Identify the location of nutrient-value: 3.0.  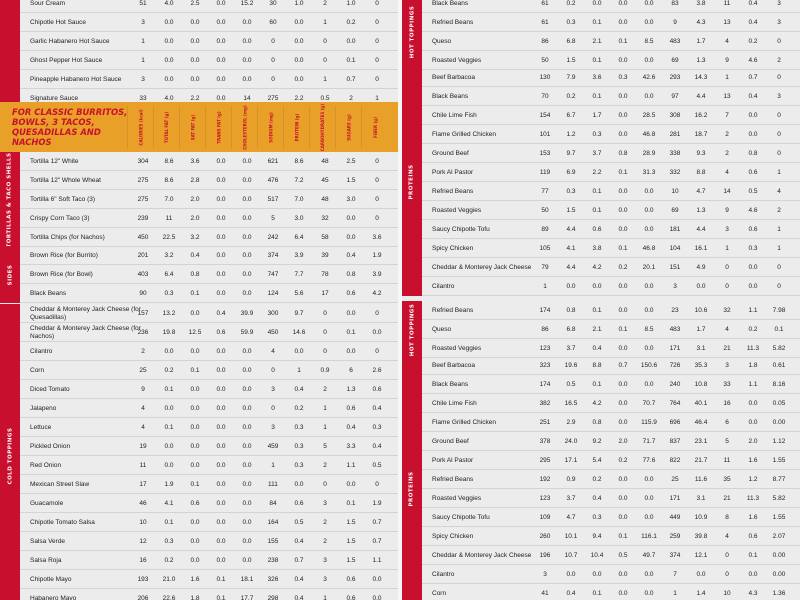
(351, 199).